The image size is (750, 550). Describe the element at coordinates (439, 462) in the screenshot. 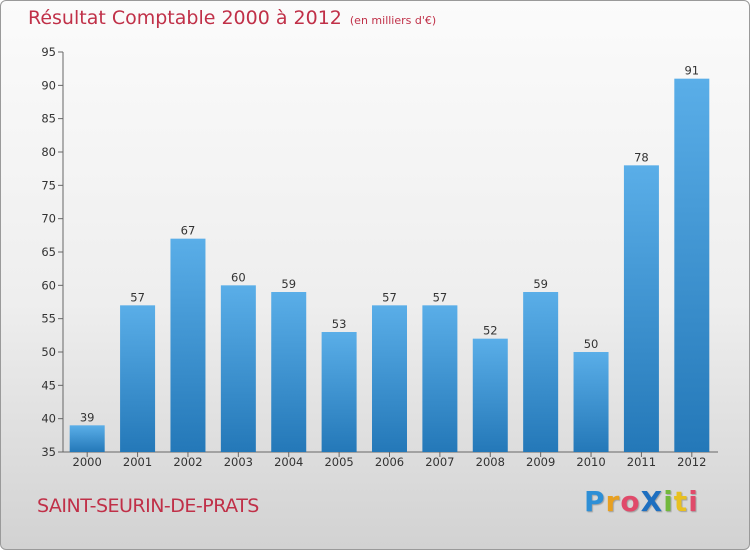

I see `x-tick-label-2007: 2007` at that location.